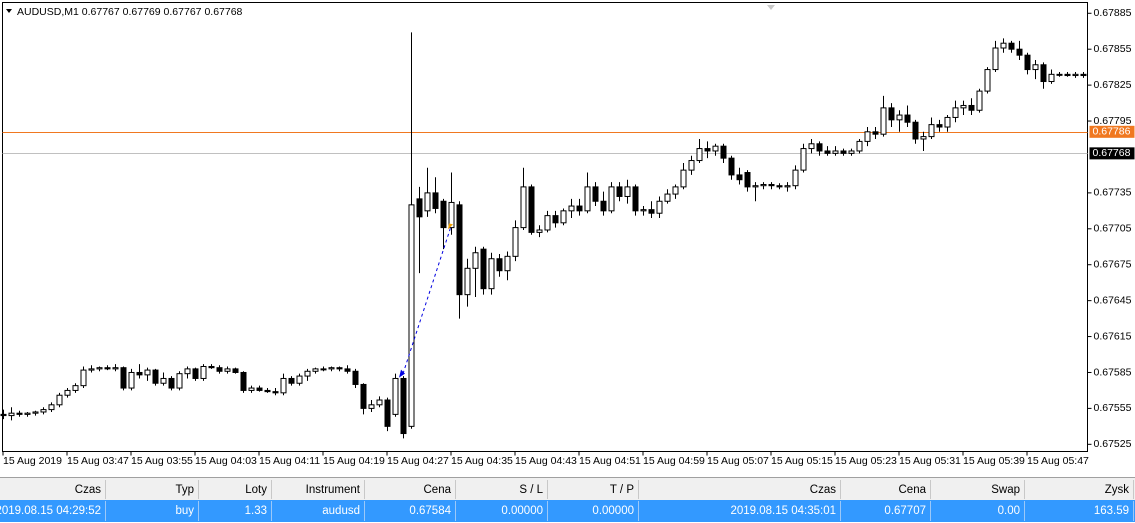 The height and width of the screenshot is (523, 1135). What do you see at coordinates (418, 461) in the screenshot?
I see `x-tick-label: 15 Aug 04:27` at bounding box center [418, 461].